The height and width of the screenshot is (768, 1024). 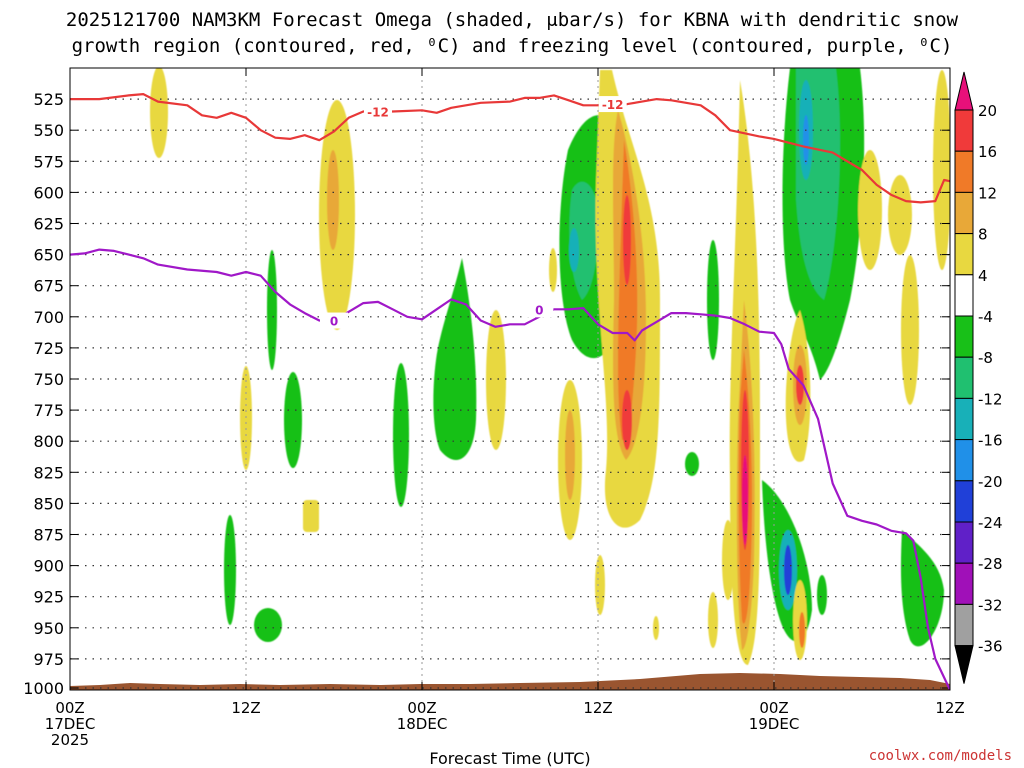 What do you see at coordinates (940, 756) in the screenshot?
I see `credit-text: coolwx.com/models` at bounding box center [940, 756].